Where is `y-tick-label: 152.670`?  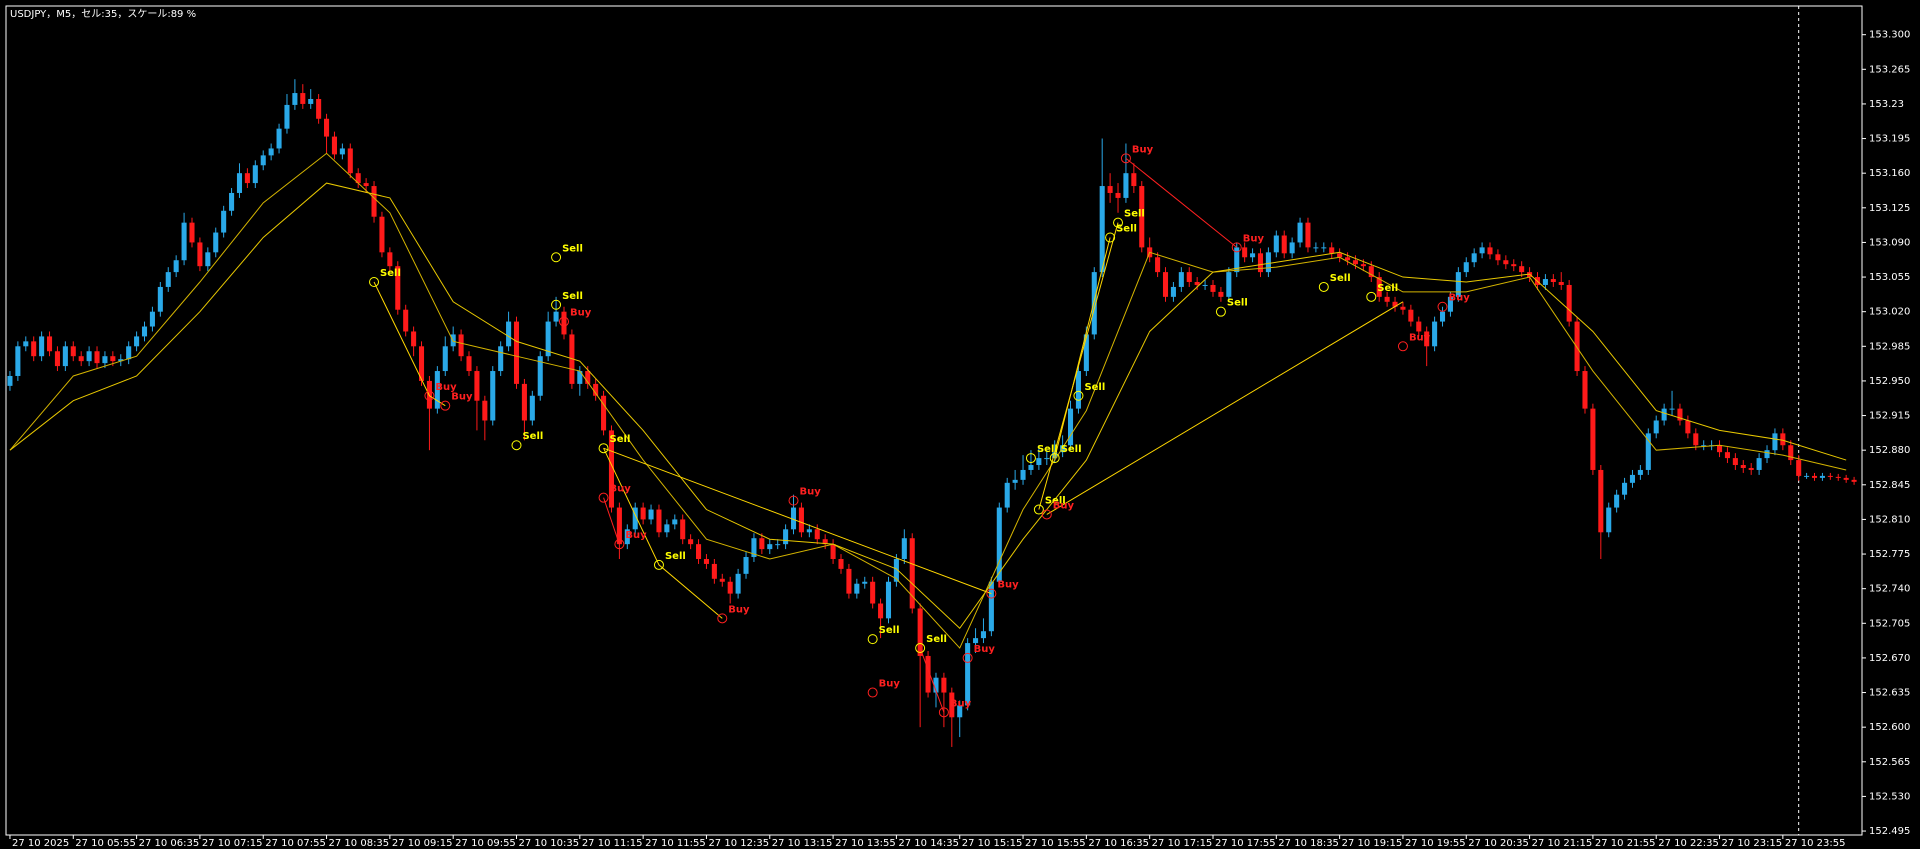 y-tick-label: 152.670 is located at coordinates (1889, 658).